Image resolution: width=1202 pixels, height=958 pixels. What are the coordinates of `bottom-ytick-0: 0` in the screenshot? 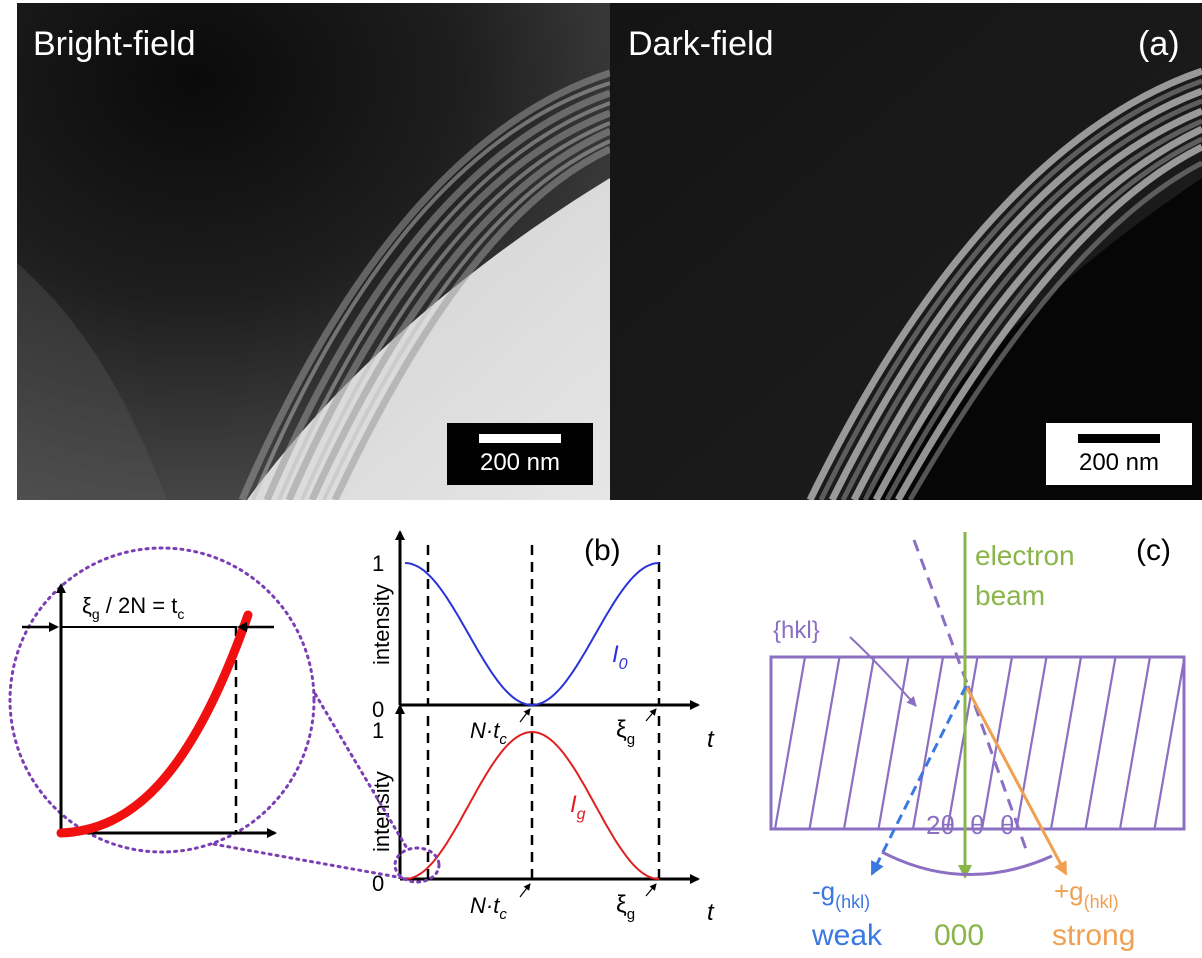 It's located at (378, 883).